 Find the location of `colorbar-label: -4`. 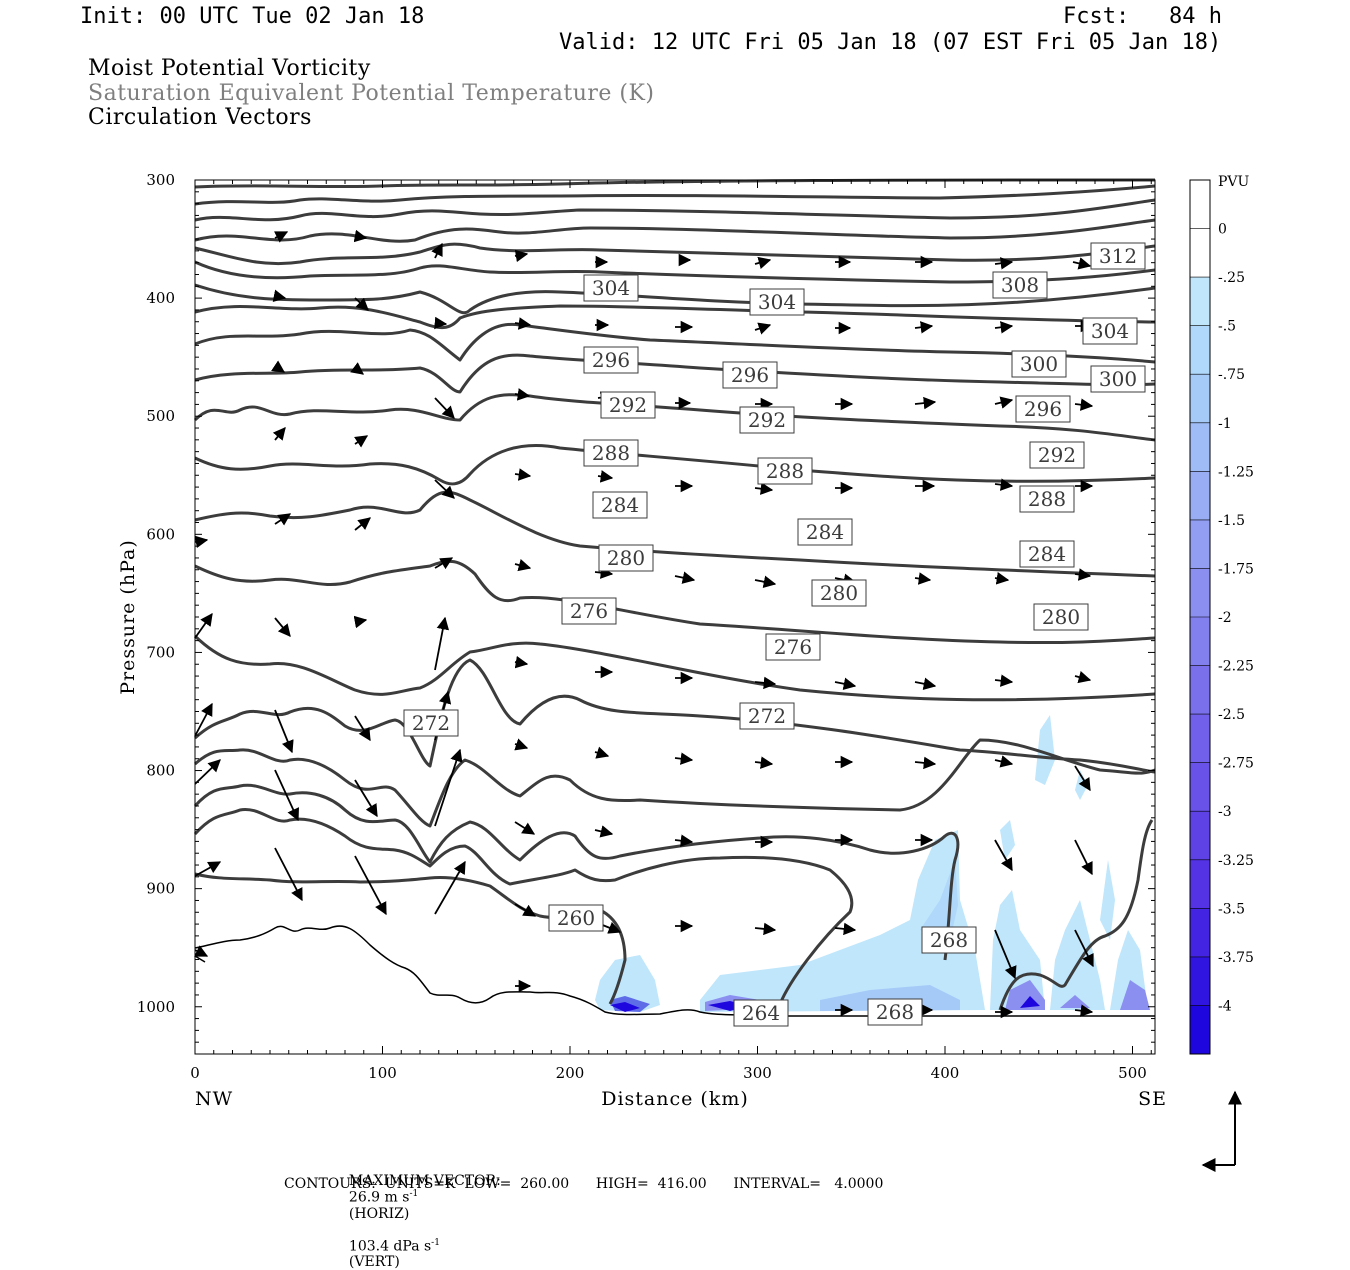

colorbar-label: -4 is located at coordinates (1225, 1006).